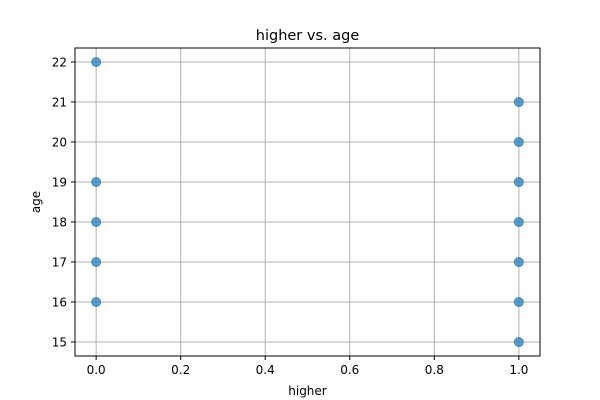 The width and height of the screenshot is (600, 400). Describe the element at coordinates (59, 63) in the screenshot. I see `y-tick-label: 22` at that location.